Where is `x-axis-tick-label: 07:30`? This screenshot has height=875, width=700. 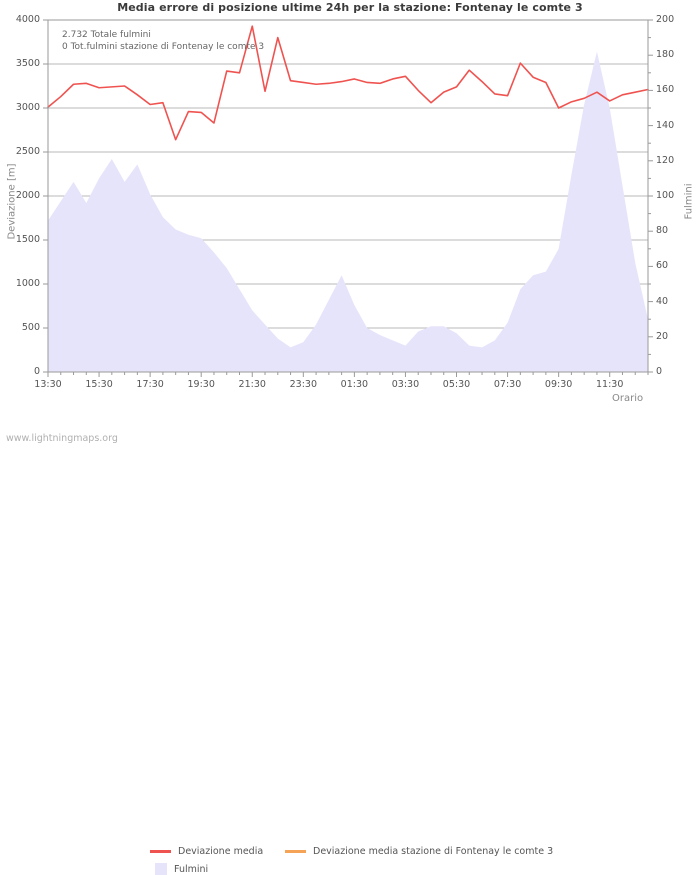
x-axis-tick-label: 07:30 is located at coordinates (507, 384).